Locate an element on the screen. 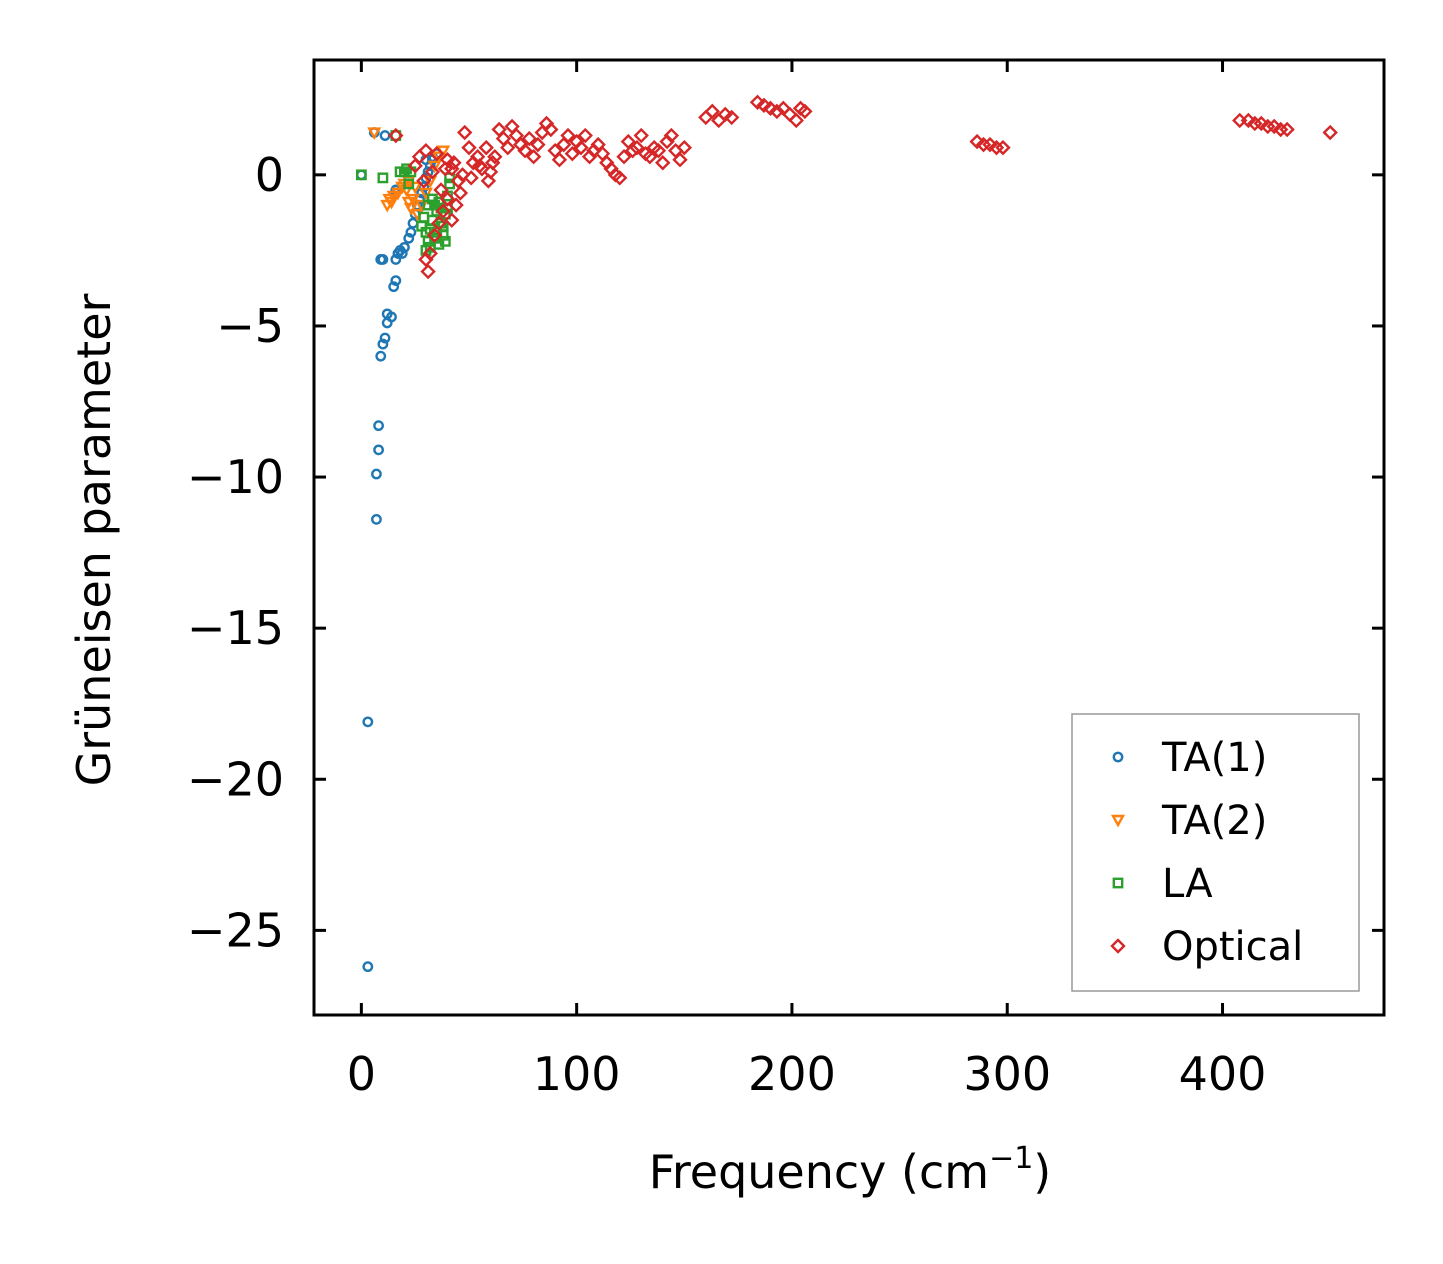  legend: TA(1) TA(2) LA Optical is located at coordinates (1215, 852).